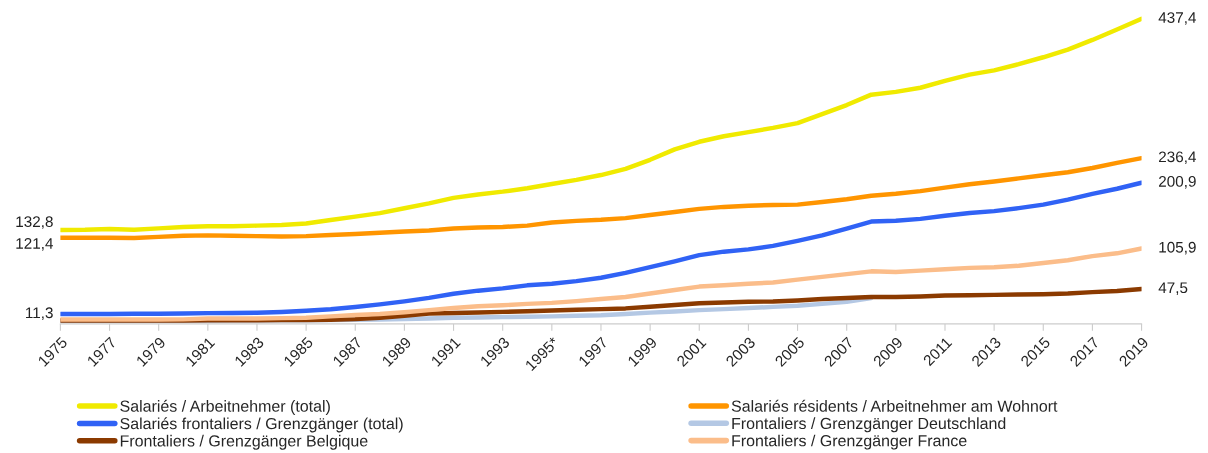  Describe the element at coordinates (225, 407) in the screenshot. I see `legend-label: Salariés / Arbeitnehmer (total)` at that location.